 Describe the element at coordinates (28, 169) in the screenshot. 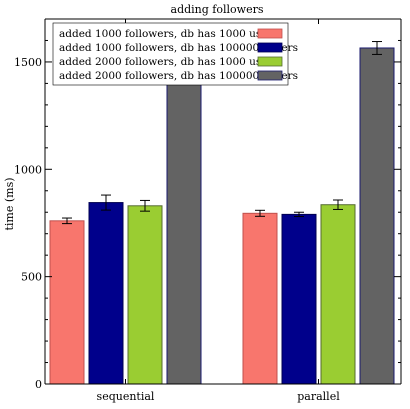

I see `y-tick-label: 1000` at that location.